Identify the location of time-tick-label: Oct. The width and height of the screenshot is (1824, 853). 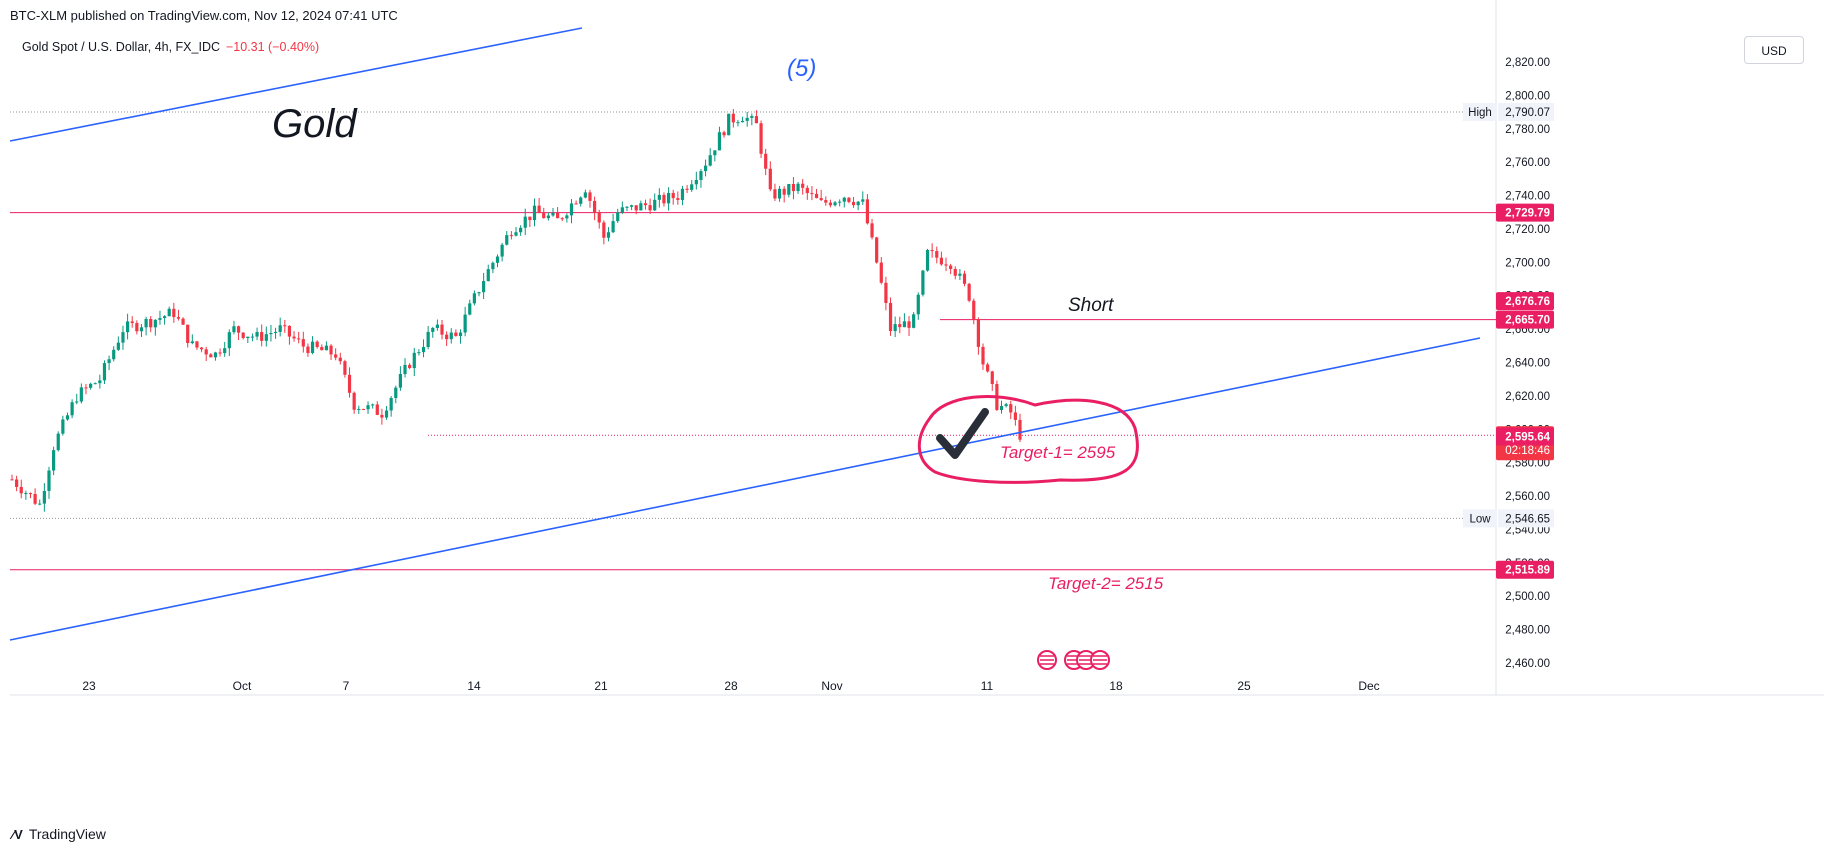
(242, 686).